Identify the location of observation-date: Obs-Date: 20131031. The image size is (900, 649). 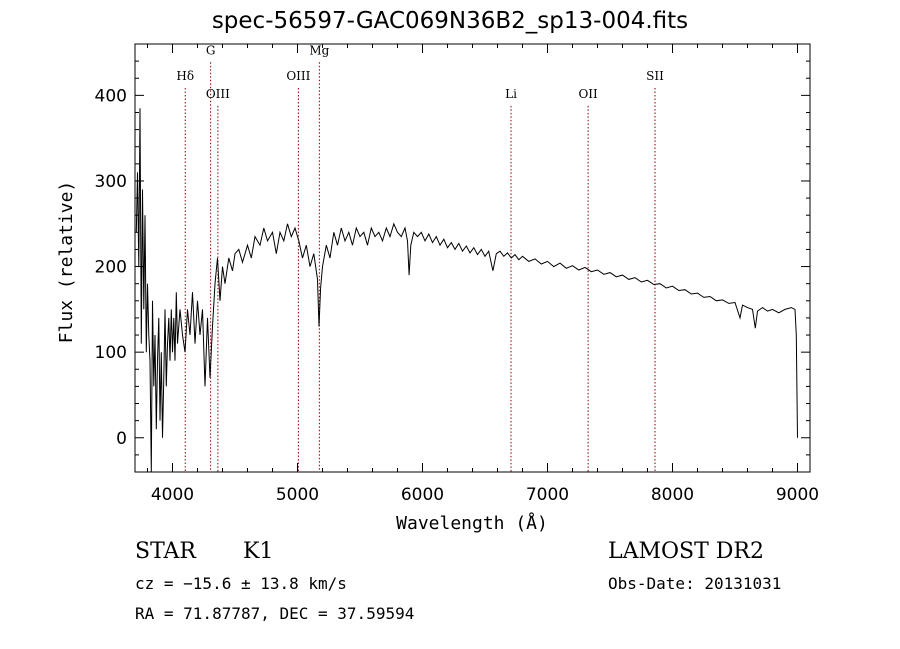
(695, 583).